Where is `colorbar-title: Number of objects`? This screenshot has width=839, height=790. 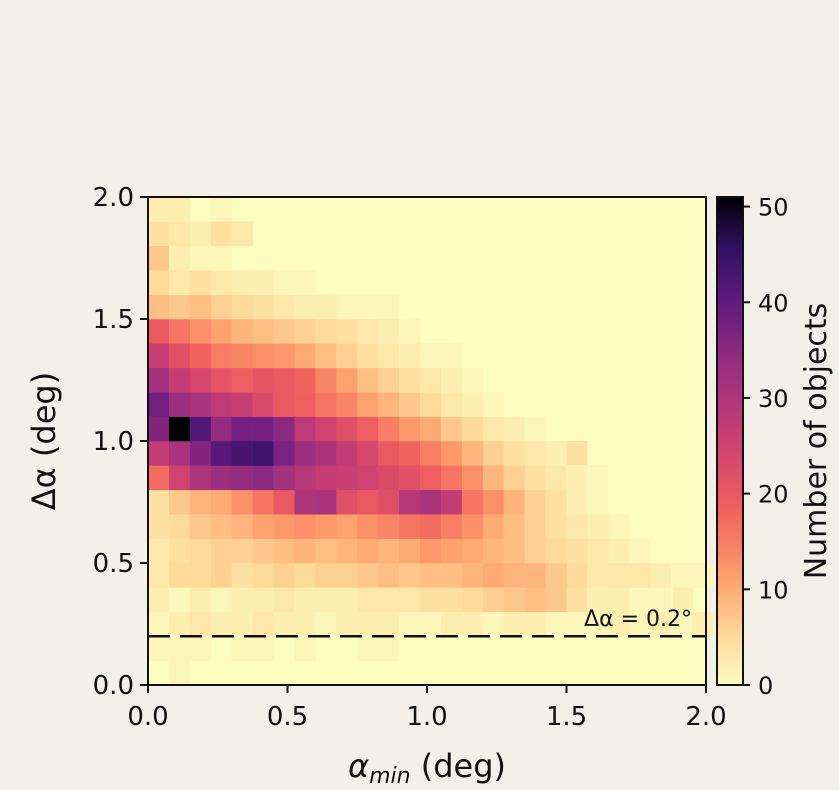
colorbar-title: Number of objects is located at coordinates (816, 441).